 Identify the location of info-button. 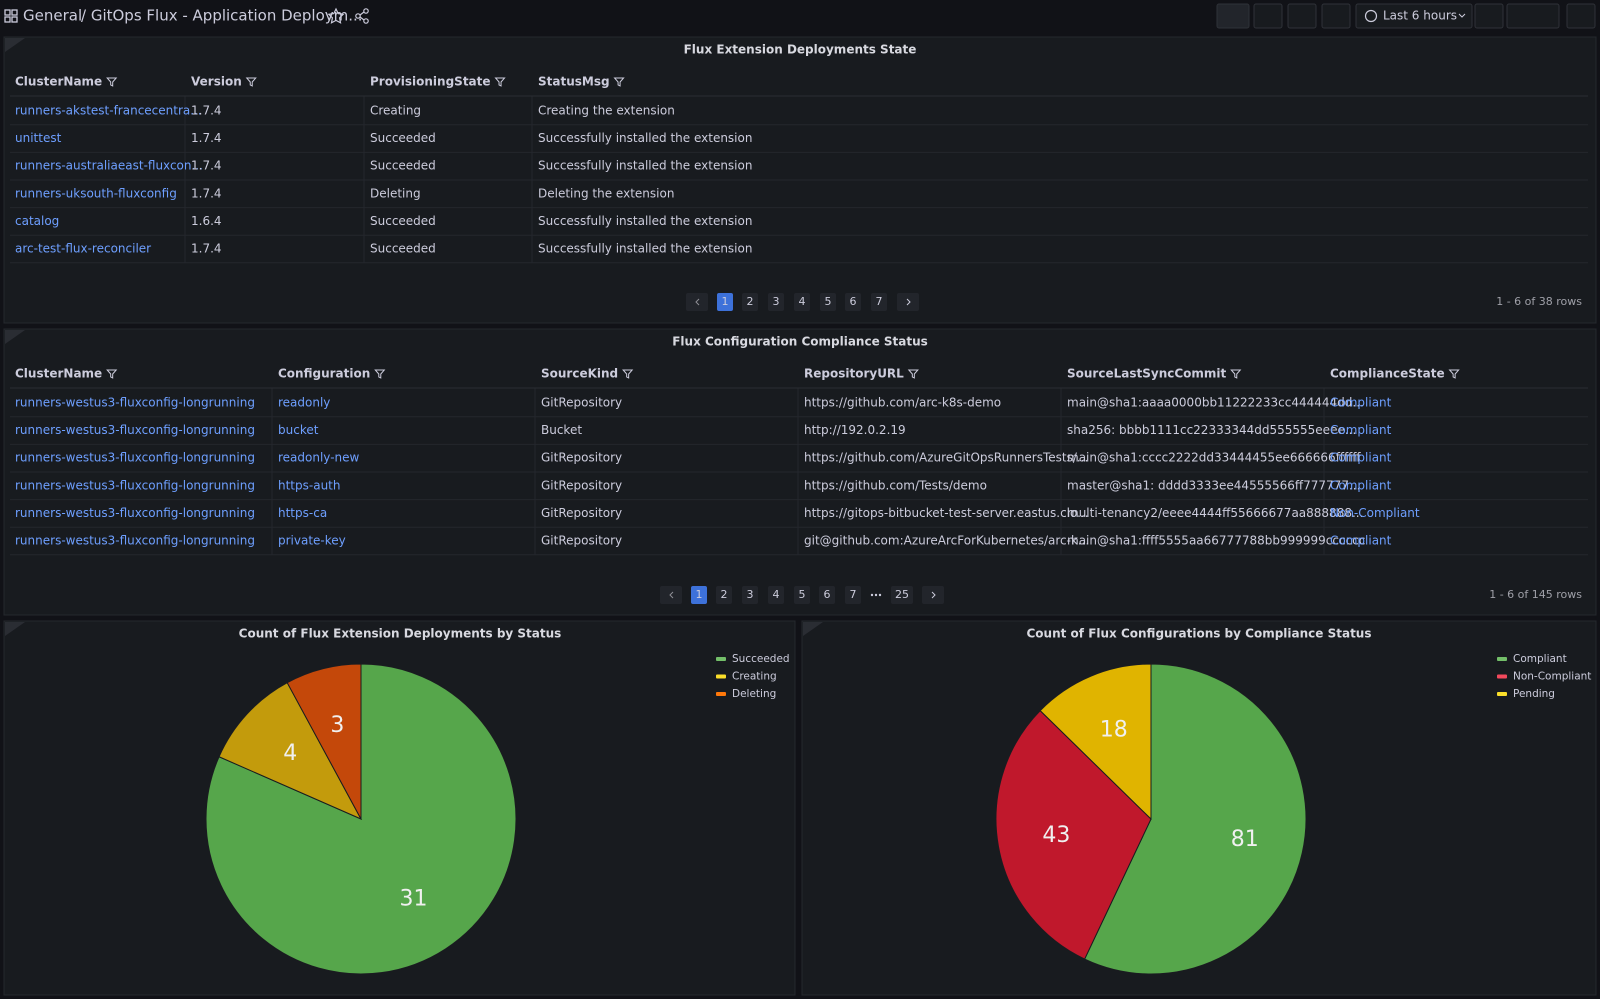
(1302, 16).